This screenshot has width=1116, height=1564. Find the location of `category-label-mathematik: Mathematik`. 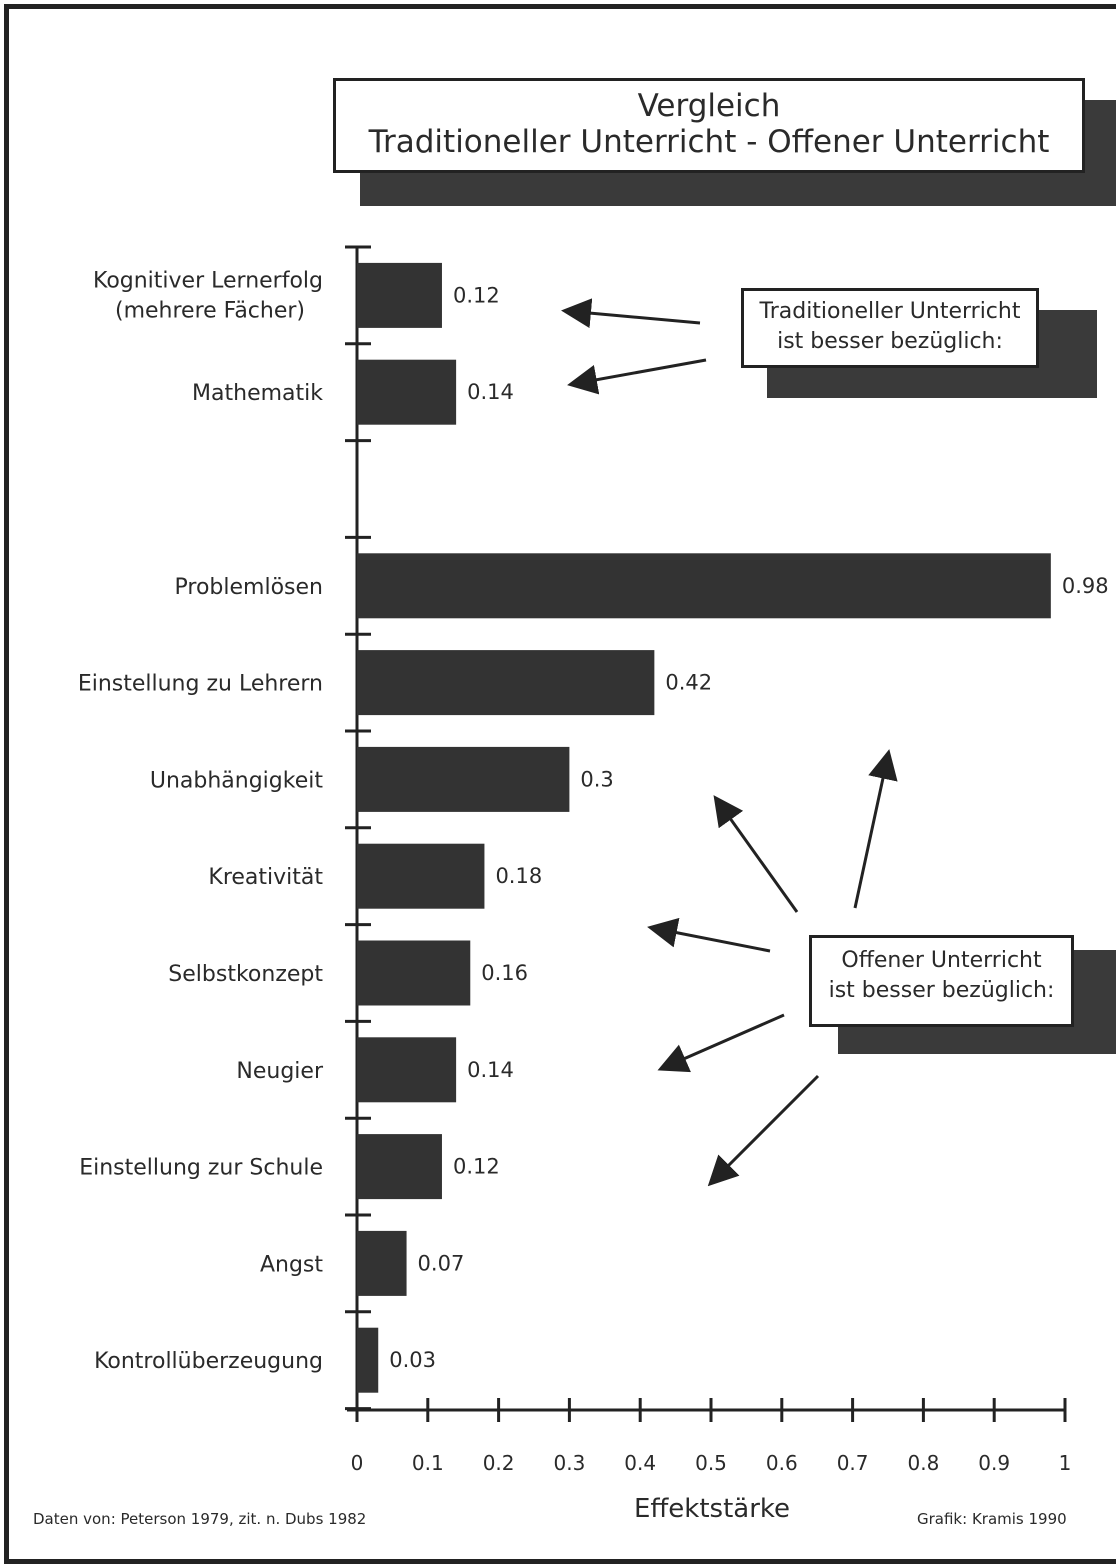

category-label-mathematik: Mathematik is located at coordinates (257, 393).